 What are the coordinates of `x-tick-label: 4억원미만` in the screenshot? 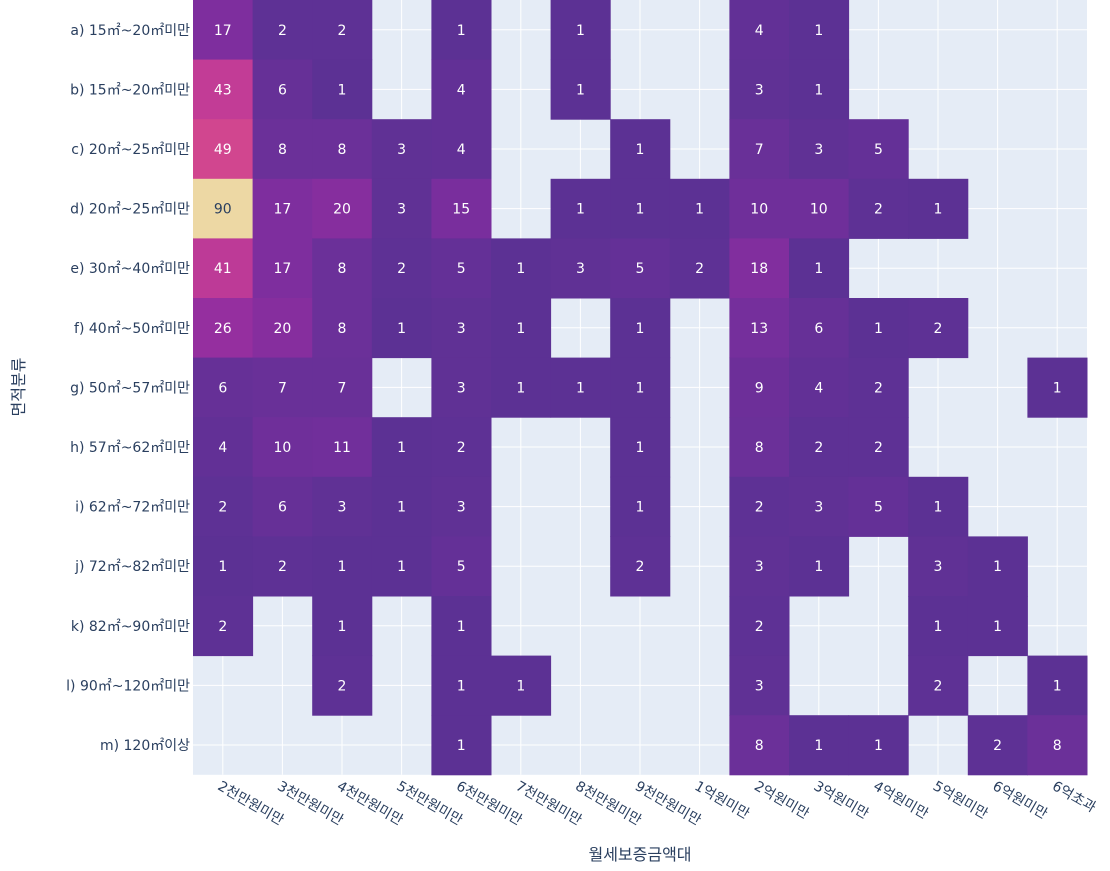 It's located at (900, 800).